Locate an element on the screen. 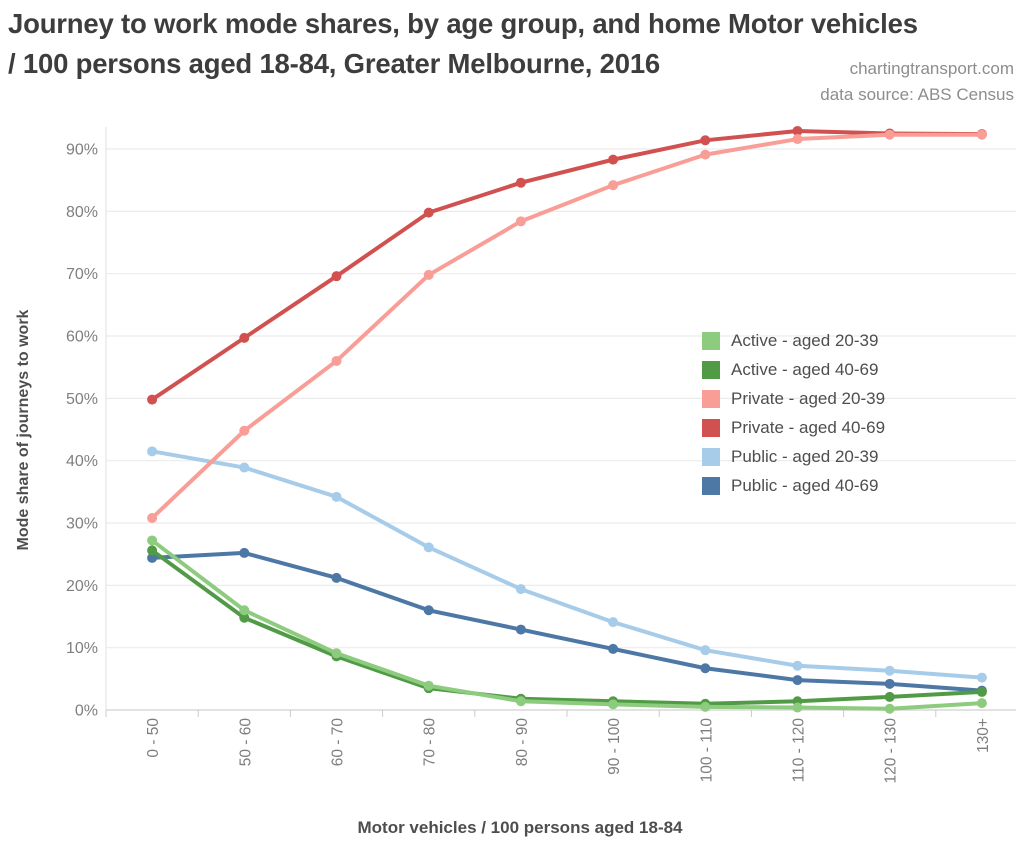 This screenshot has width=1024, height=845. legend-label: Active - aged 20-39 is located at coordinates (805, 340).